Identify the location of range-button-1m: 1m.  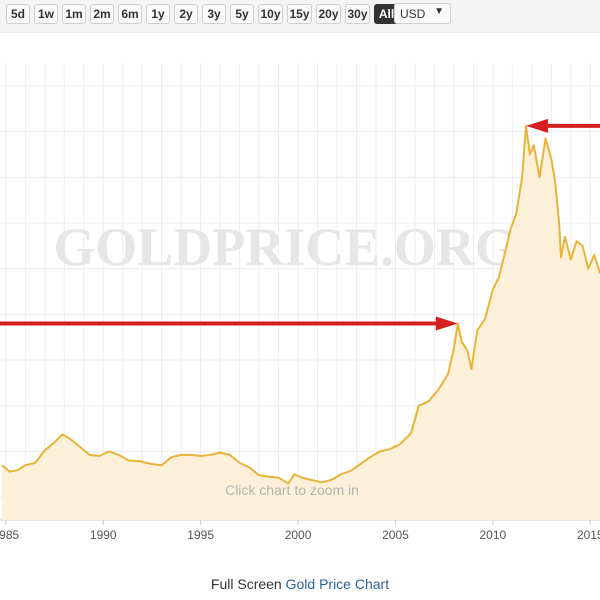
(74, 14).